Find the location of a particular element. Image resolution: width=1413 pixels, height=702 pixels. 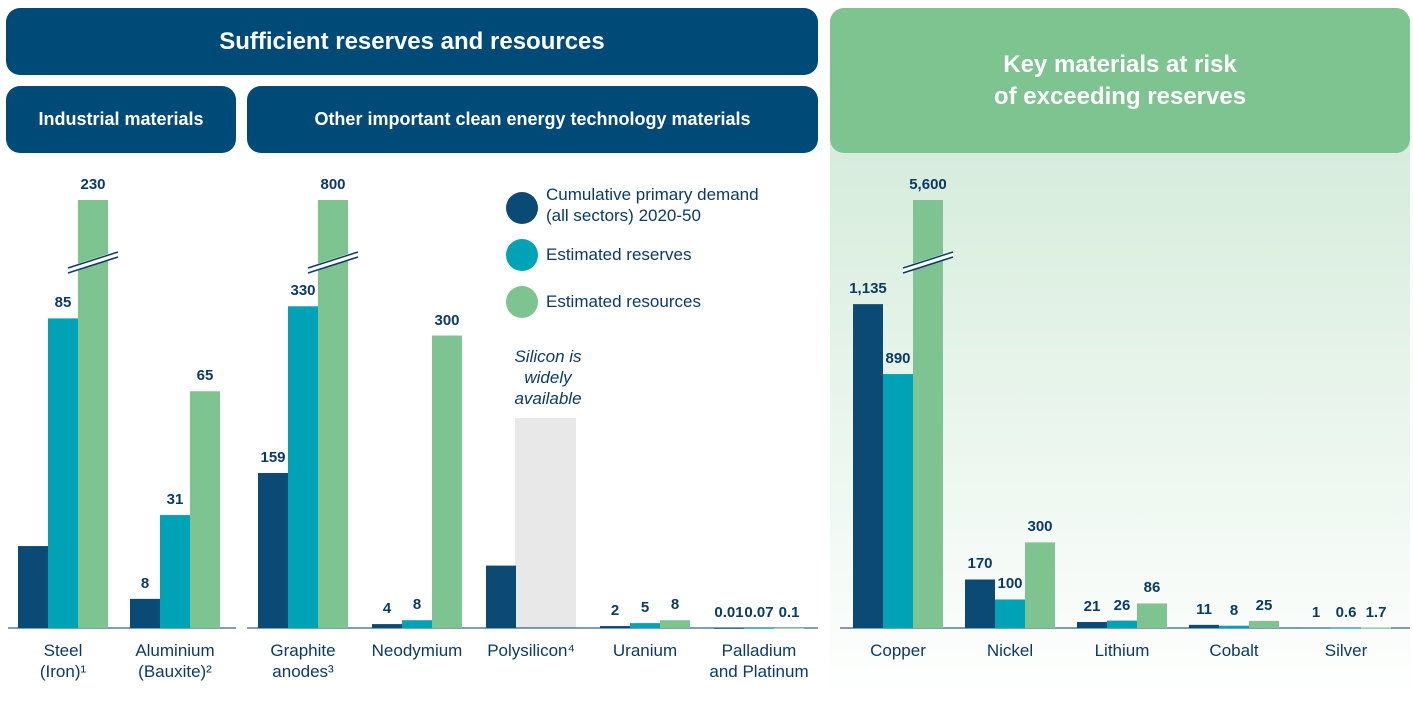

x-tick-label: Nickel is located at coordinates (1010, 650).